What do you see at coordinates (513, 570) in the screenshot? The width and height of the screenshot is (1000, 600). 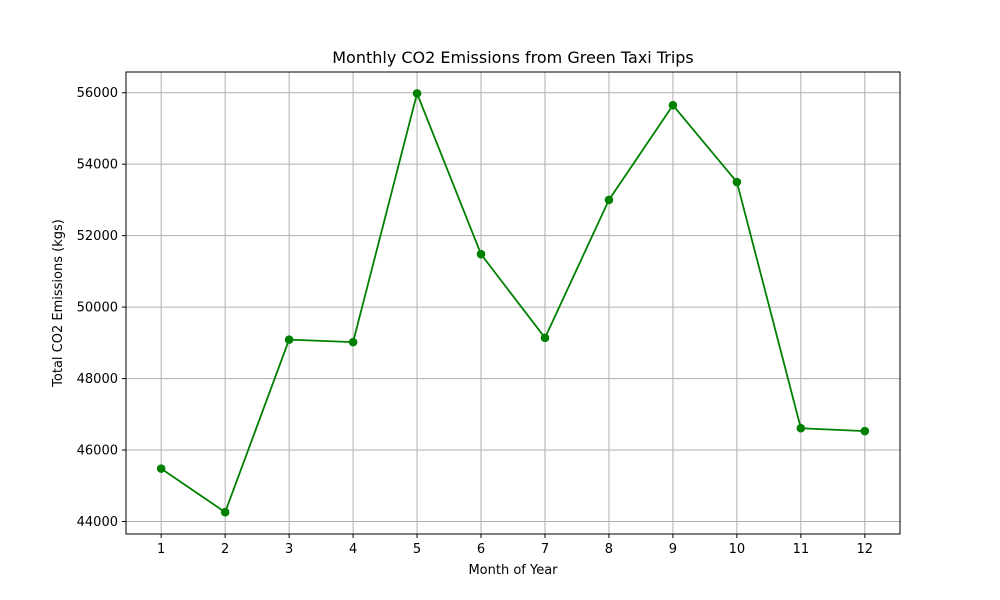 I see `x-axis-title: Month of Year` at bounding box center [513, 570].